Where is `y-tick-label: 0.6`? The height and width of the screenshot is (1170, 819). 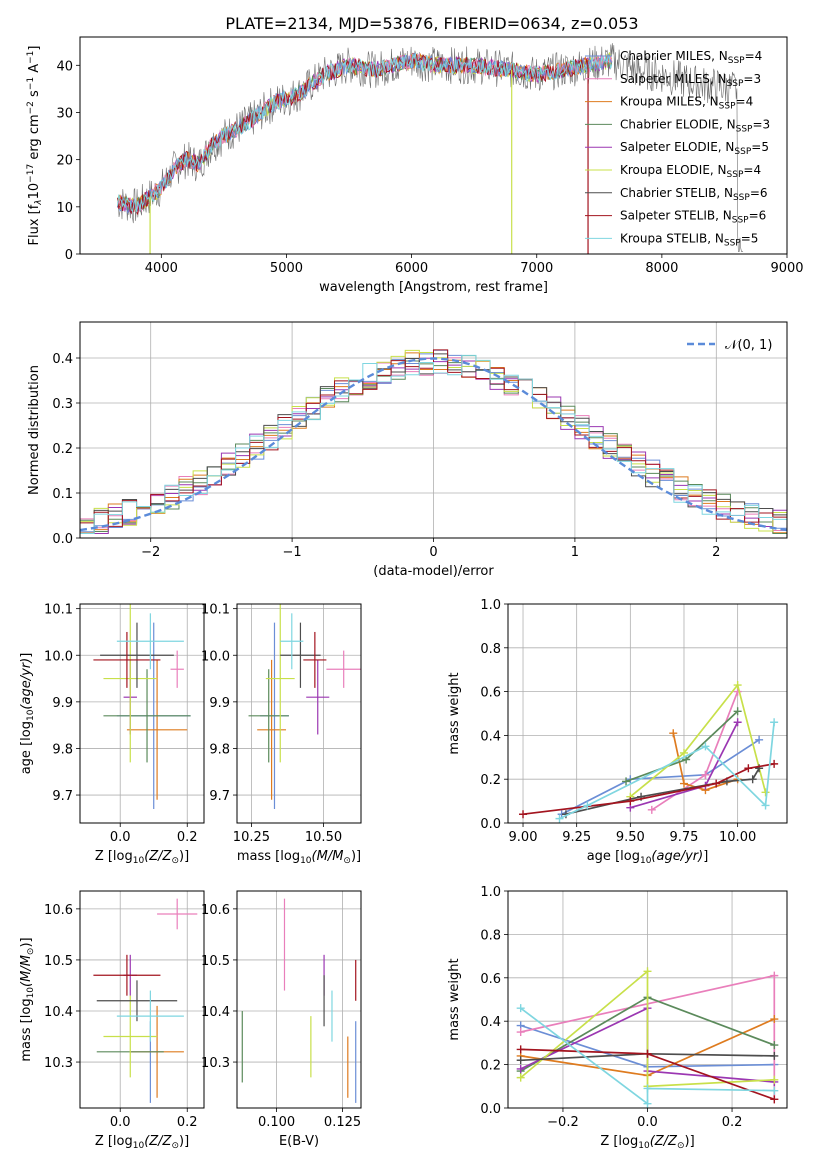 y-tick-label: 0.6 is located at coordinates (490, 979).